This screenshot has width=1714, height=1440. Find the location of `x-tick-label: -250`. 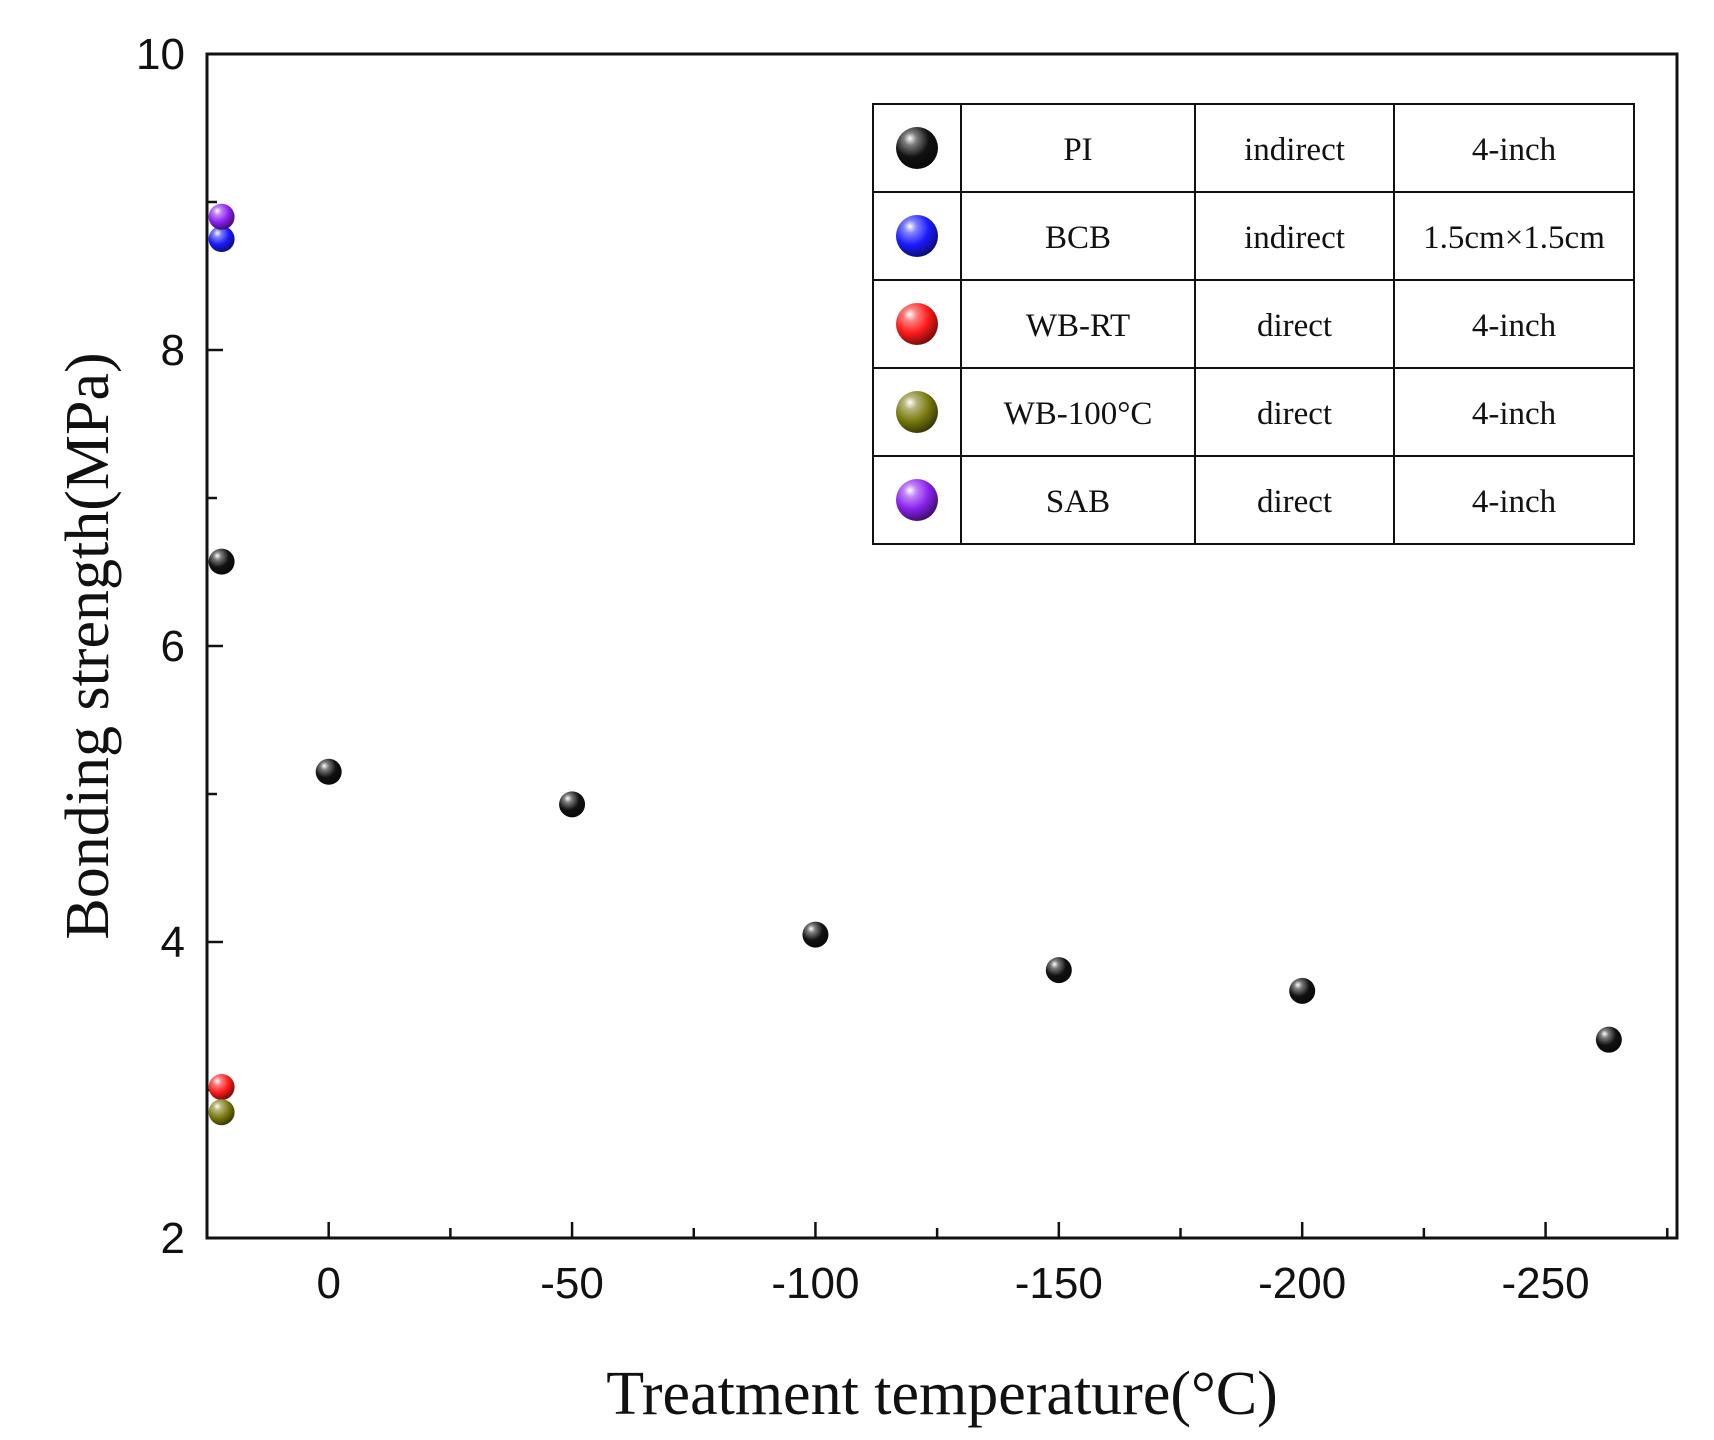

x-tick-label: -250 is located at coordinates (1546, 1283).